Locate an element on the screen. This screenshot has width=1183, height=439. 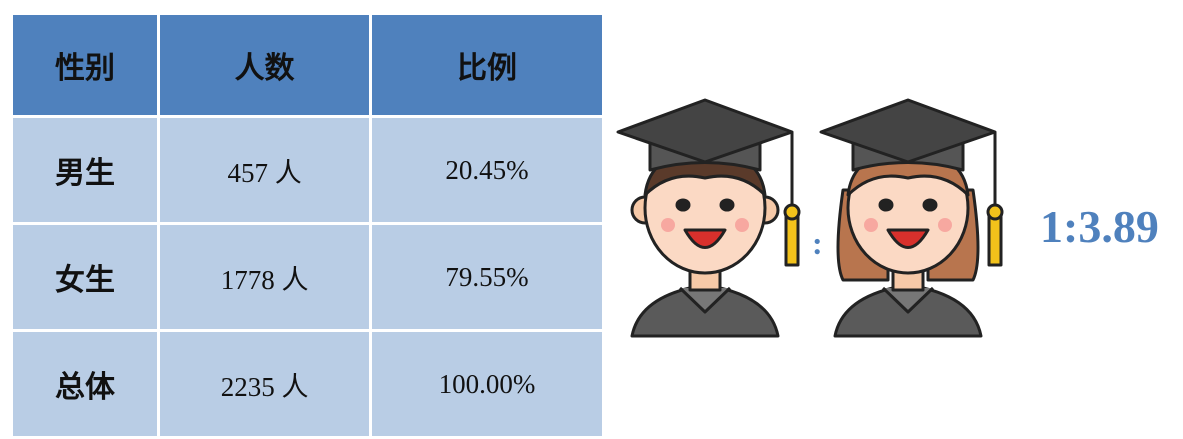
ratio-value: 1:3.89 is located at coordinates (1099, 226).